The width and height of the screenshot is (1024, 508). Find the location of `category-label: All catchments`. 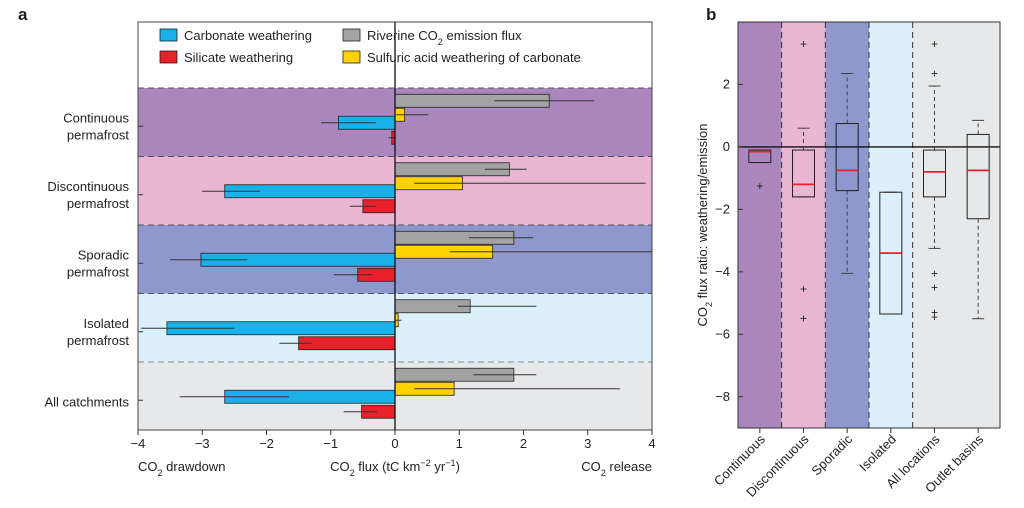

category-label: All catchments is located at coordinates (86, 401).